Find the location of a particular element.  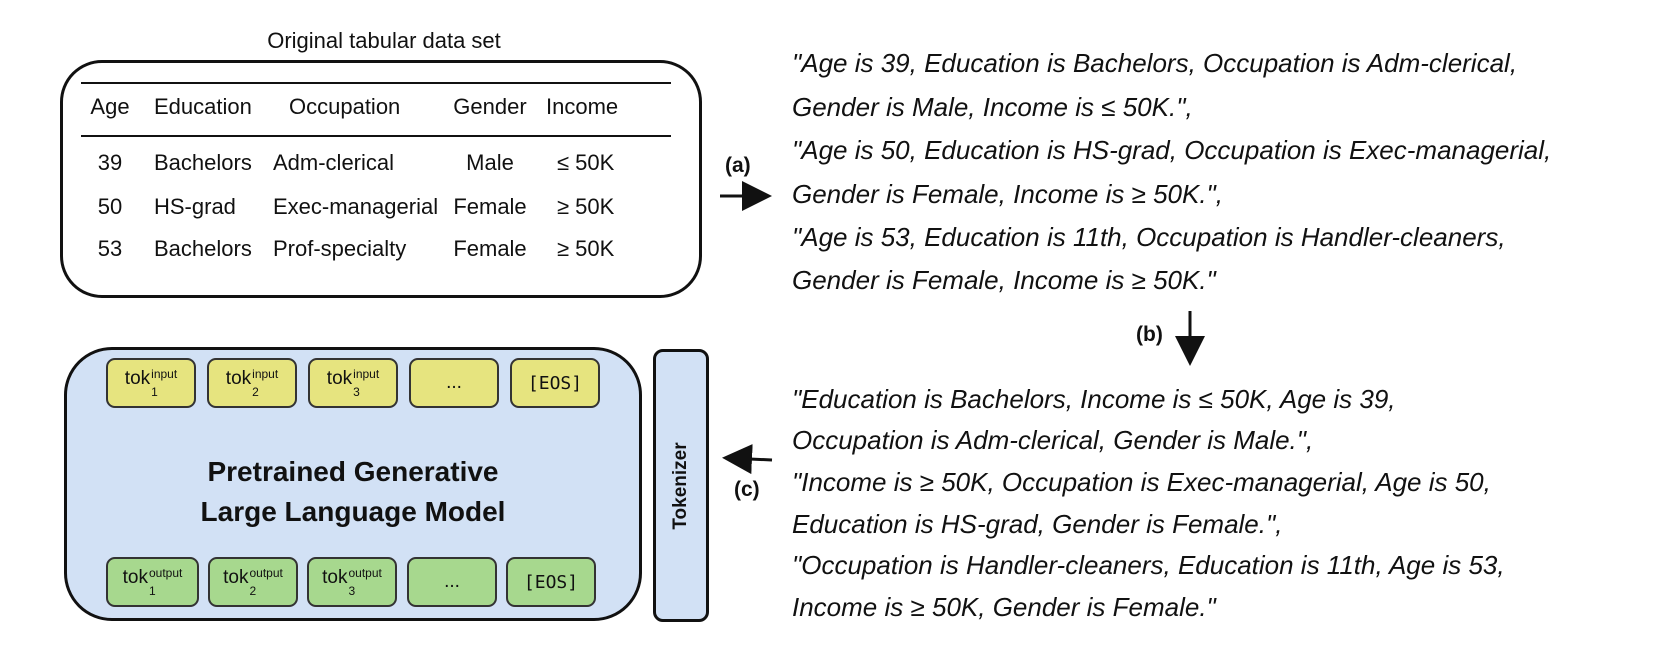

header-occupation: Occupation is located at coordinates (345, 106).